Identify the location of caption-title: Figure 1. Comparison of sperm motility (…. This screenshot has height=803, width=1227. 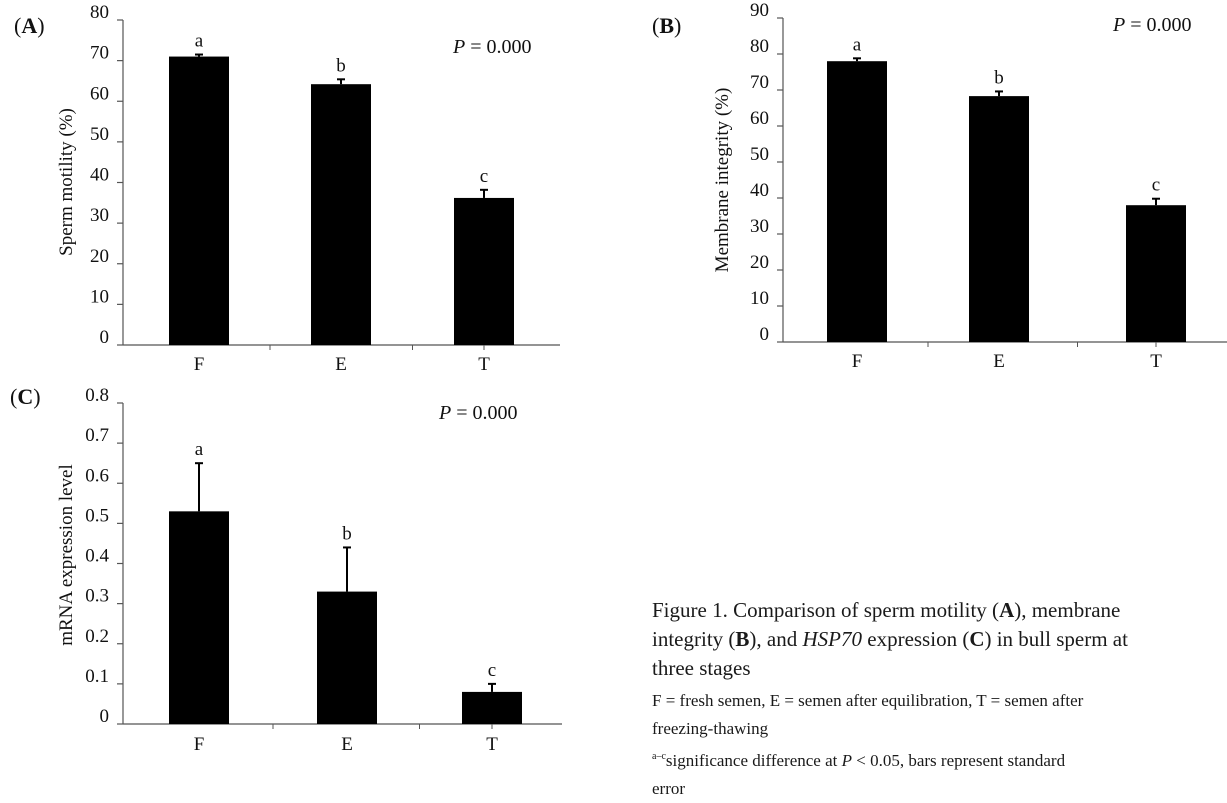
(890, 639).